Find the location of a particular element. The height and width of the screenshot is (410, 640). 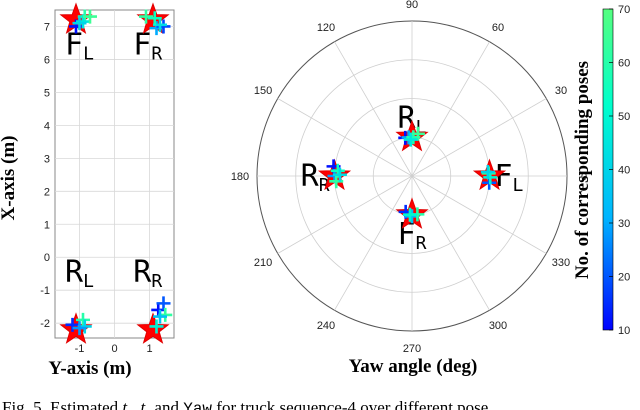

x-tick-label: -1 is located at coordinates (80, 349).